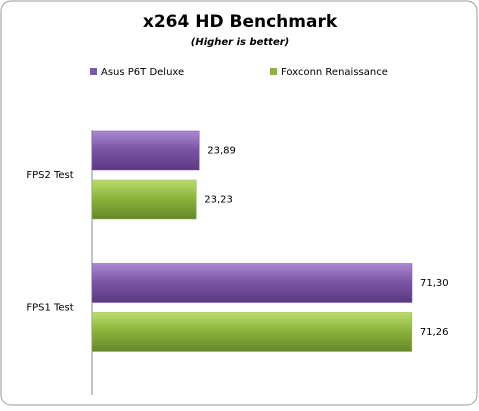 The height and width of the screenshot is (411, 479). What do you see at coordinates (49, 308) in the screenshot?
I see `y-tick-label: FPS1 Test` at bounding box center [49, 308].